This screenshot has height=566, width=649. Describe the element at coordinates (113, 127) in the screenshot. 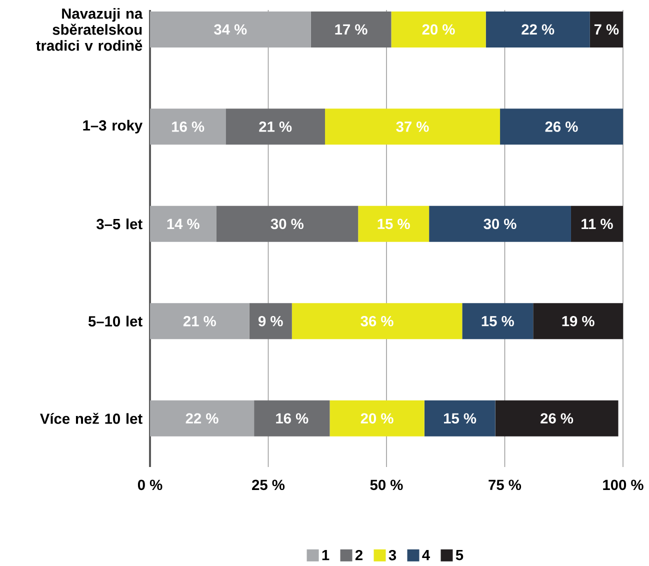

I see `y-tick-label: 1–3 roky` at that location.